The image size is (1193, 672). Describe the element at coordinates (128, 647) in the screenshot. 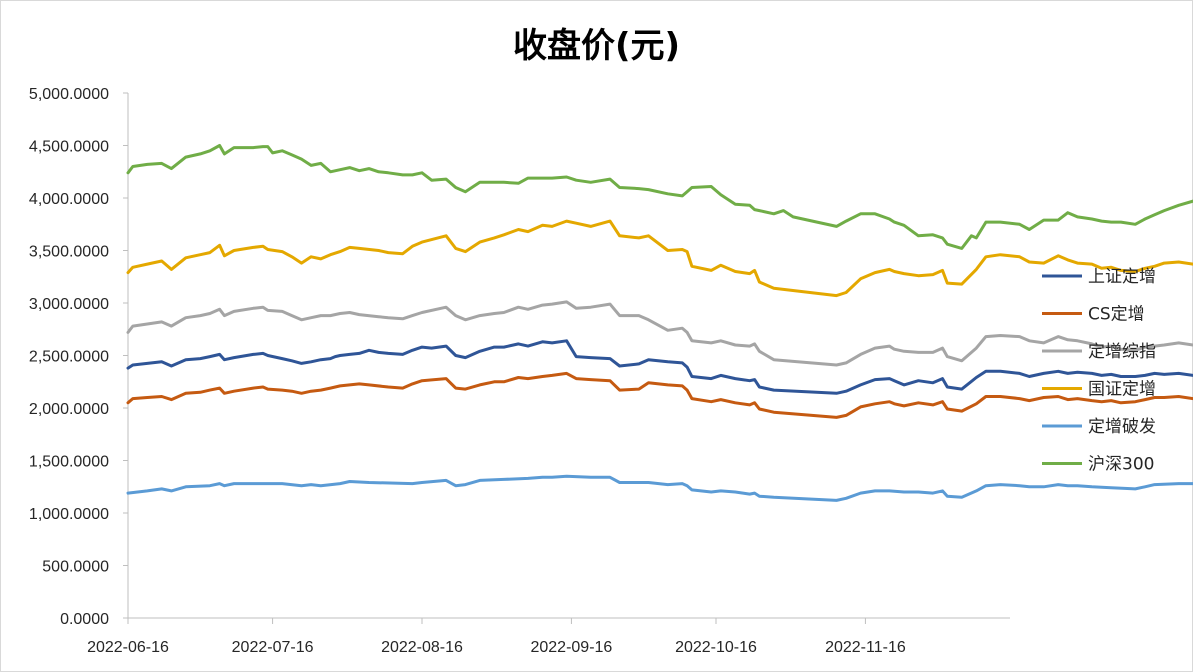

I see `x-tick-label: 2022-06-16` at that location.